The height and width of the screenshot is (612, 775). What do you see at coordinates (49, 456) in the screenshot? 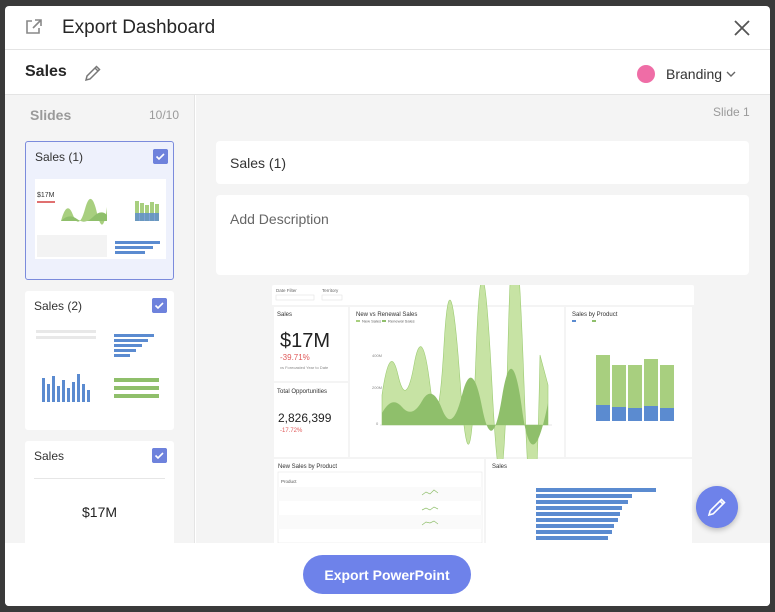
I see `slide-card-label: Sales` at bounding box center [49, 456].